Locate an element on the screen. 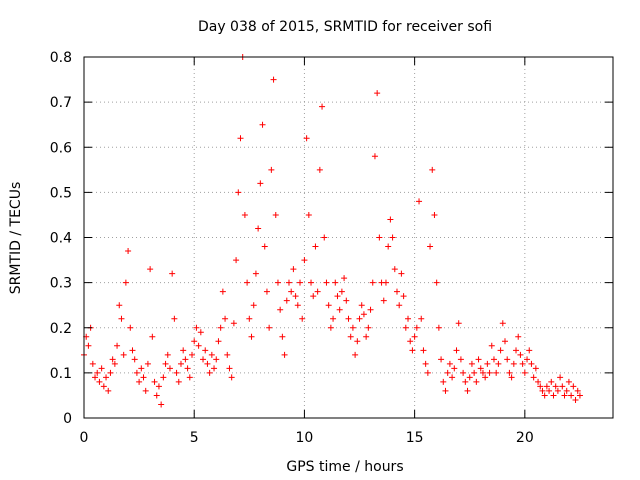  y-tick-label: 0.8 is located at coordinates (61, 58).